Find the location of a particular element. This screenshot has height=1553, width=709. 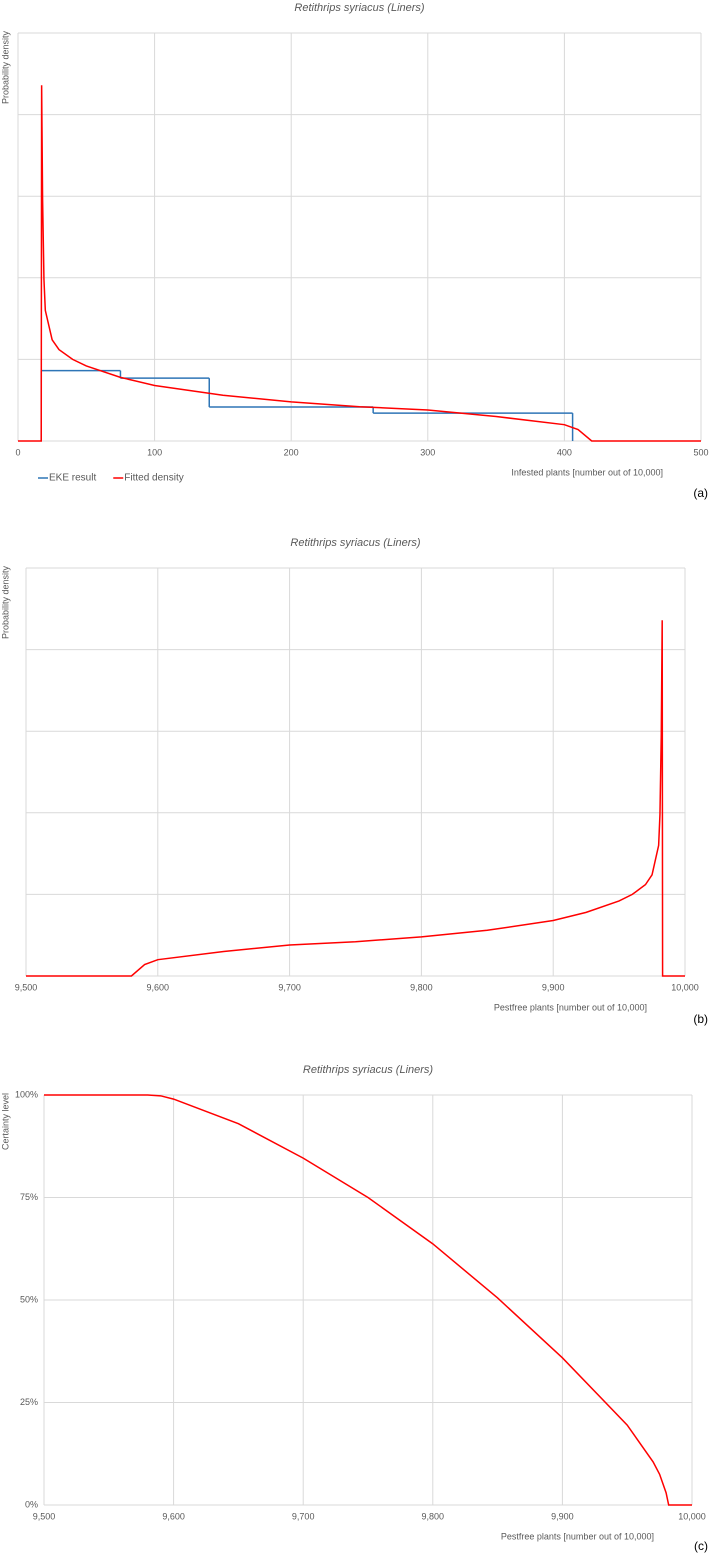

panel-label: (b) is located at coordinates (700, 1019).